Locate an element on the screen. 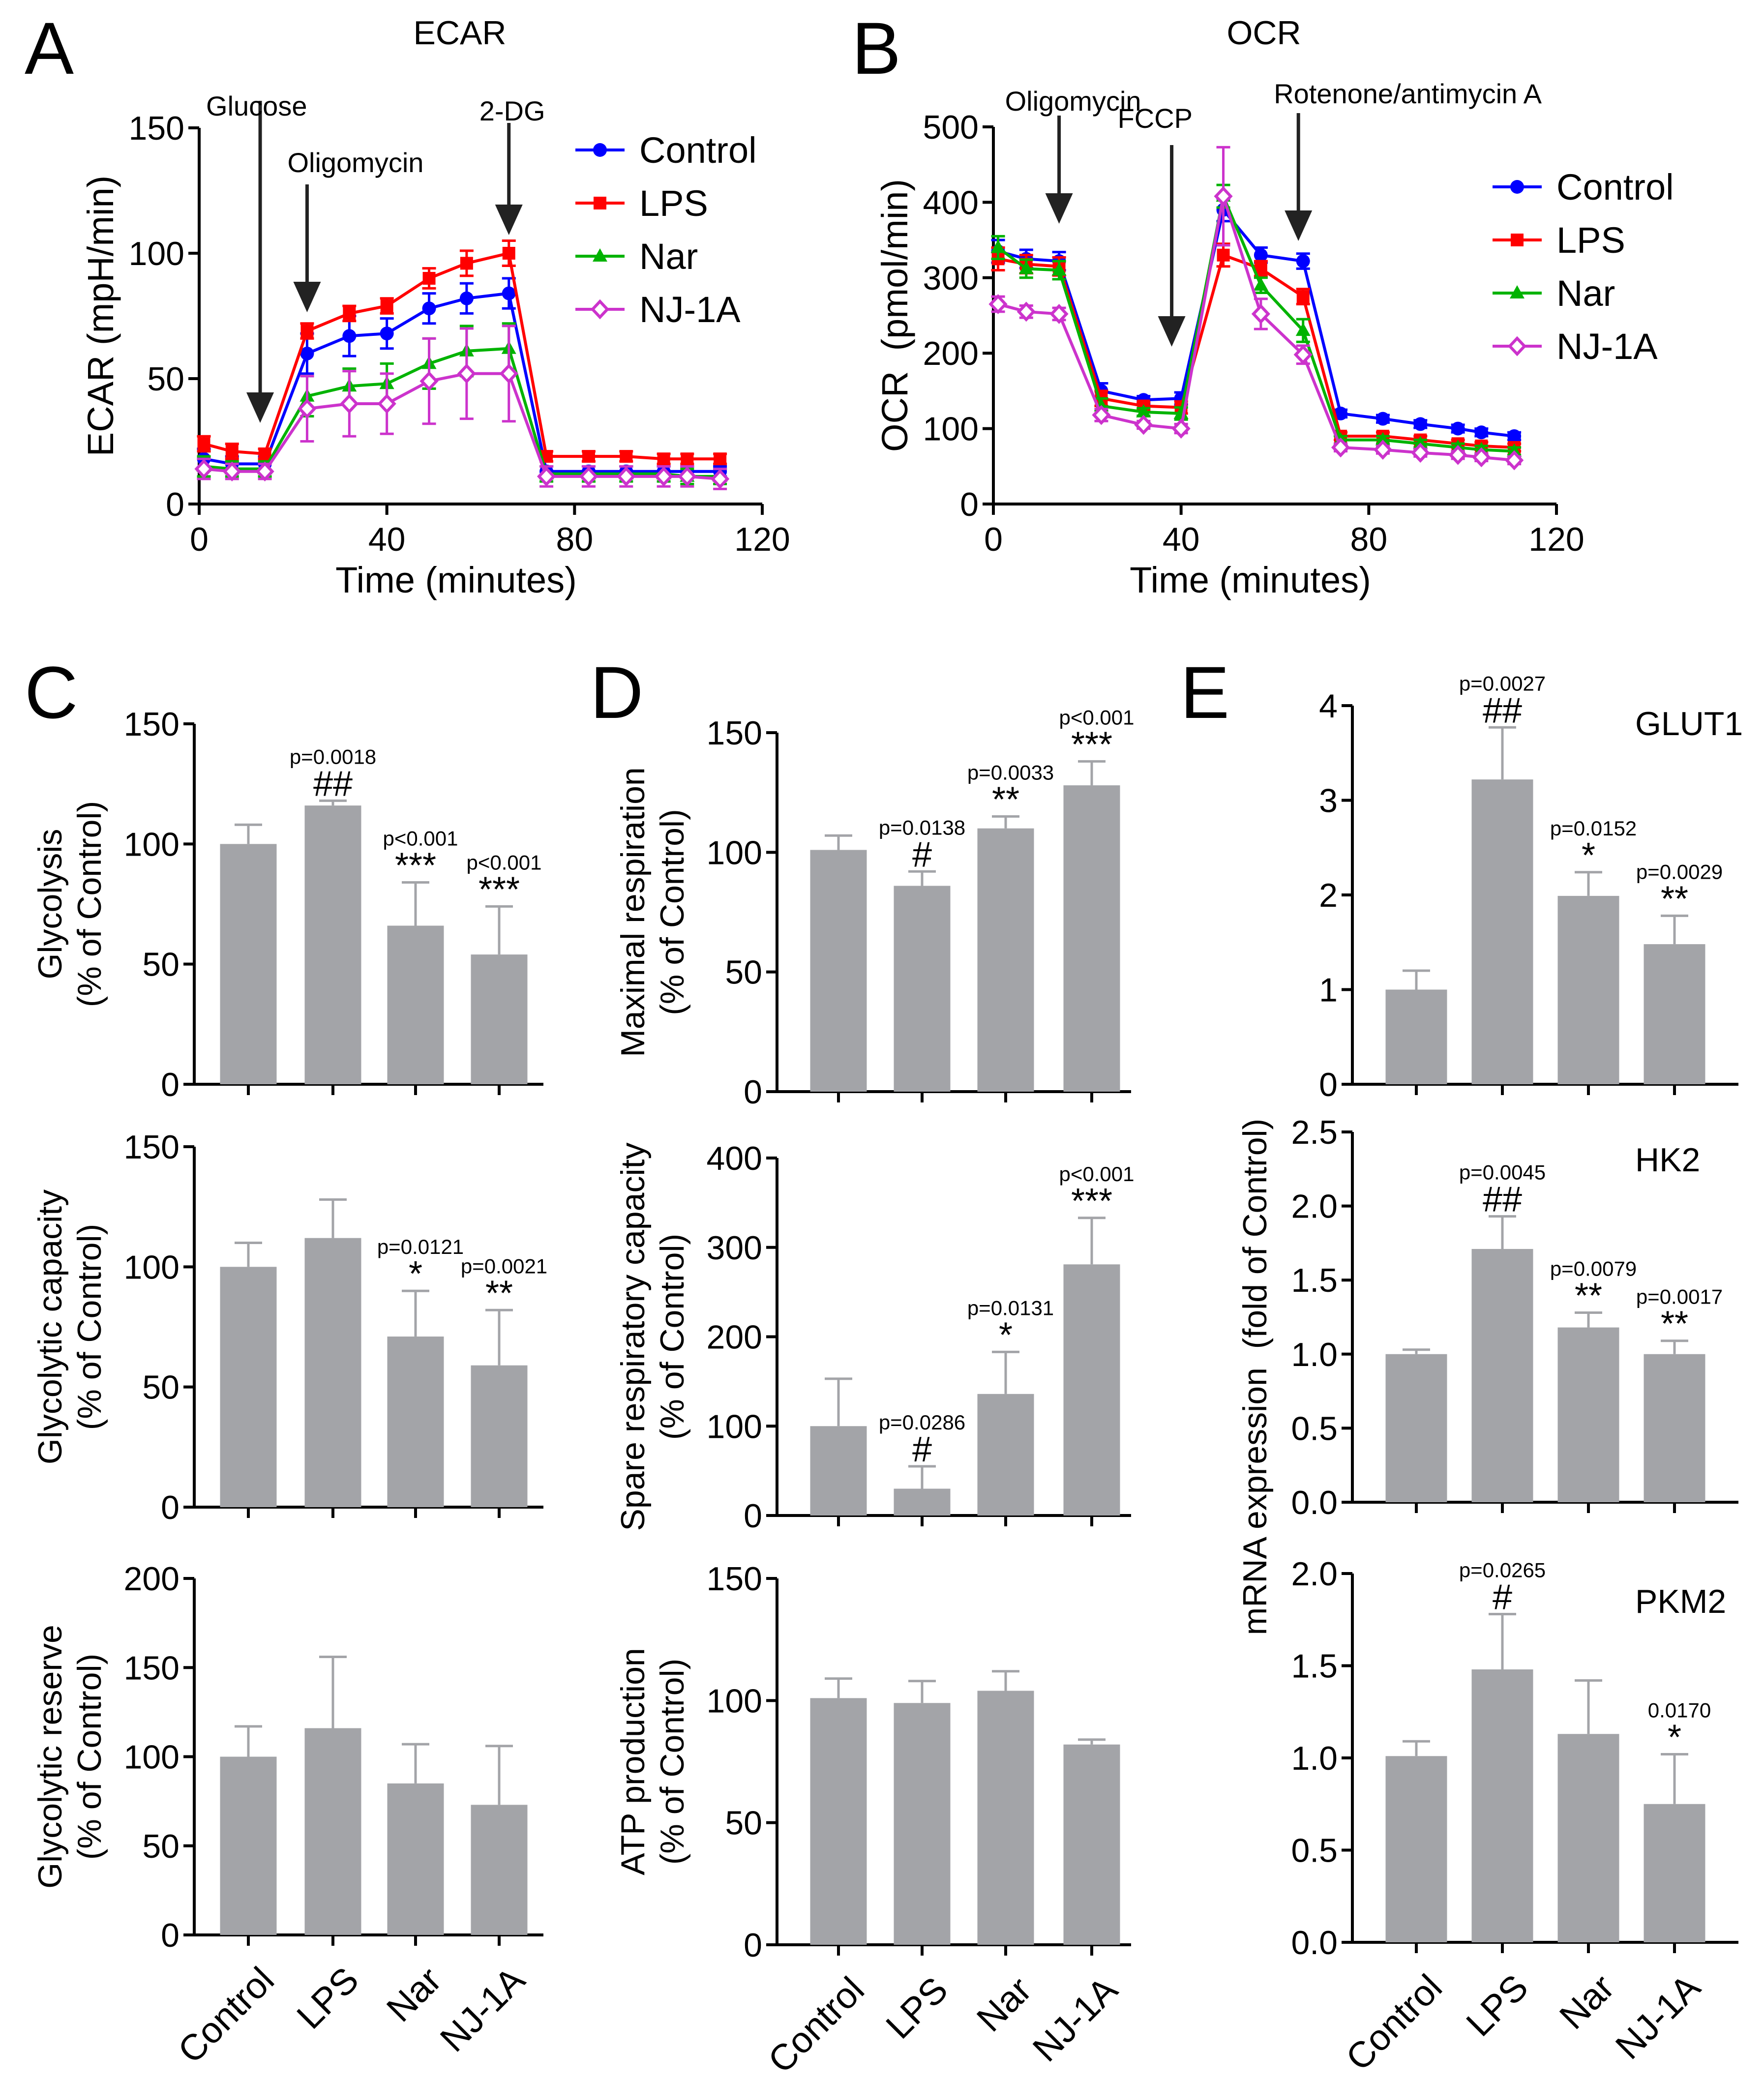 This screenshot has height=2080, width=1764. x-tick-label-A-40: 40 is located at coordinates (387, 539).